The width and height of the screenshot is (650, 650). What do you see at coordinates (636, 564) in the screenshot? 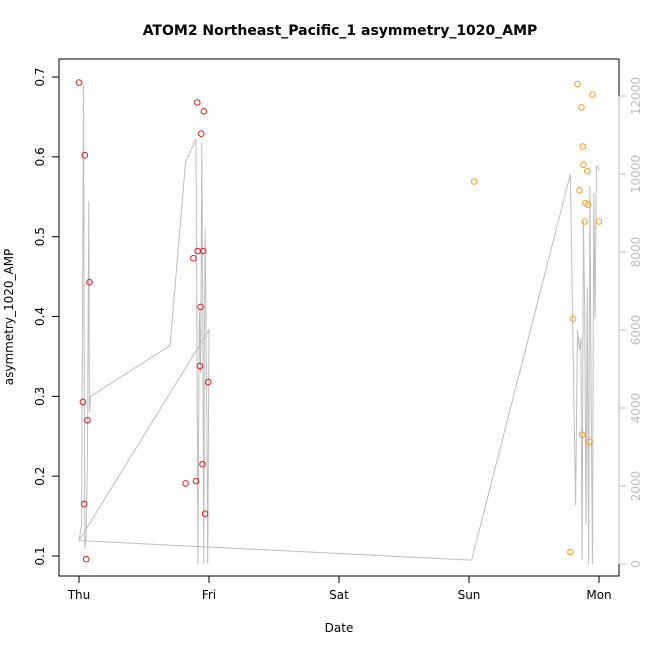
I see `y2-tick-label: 0` at bounding box center [636, 564].